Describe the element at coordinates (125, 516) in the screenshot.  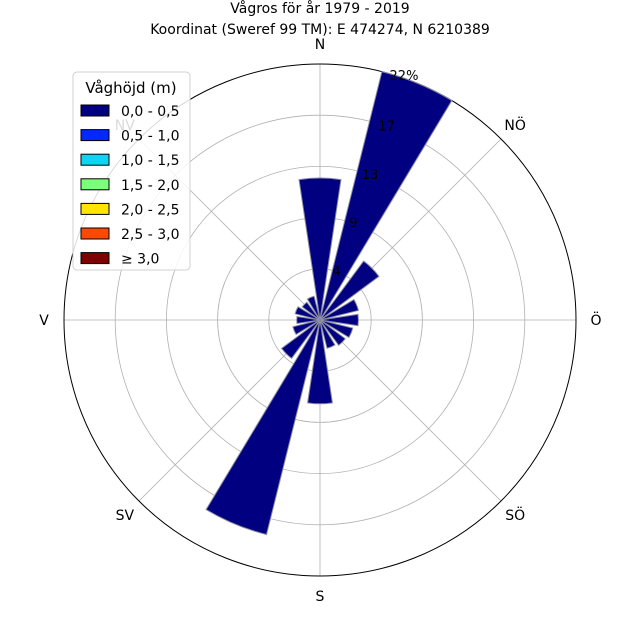
I see `direction-label-6: SV` at that location.